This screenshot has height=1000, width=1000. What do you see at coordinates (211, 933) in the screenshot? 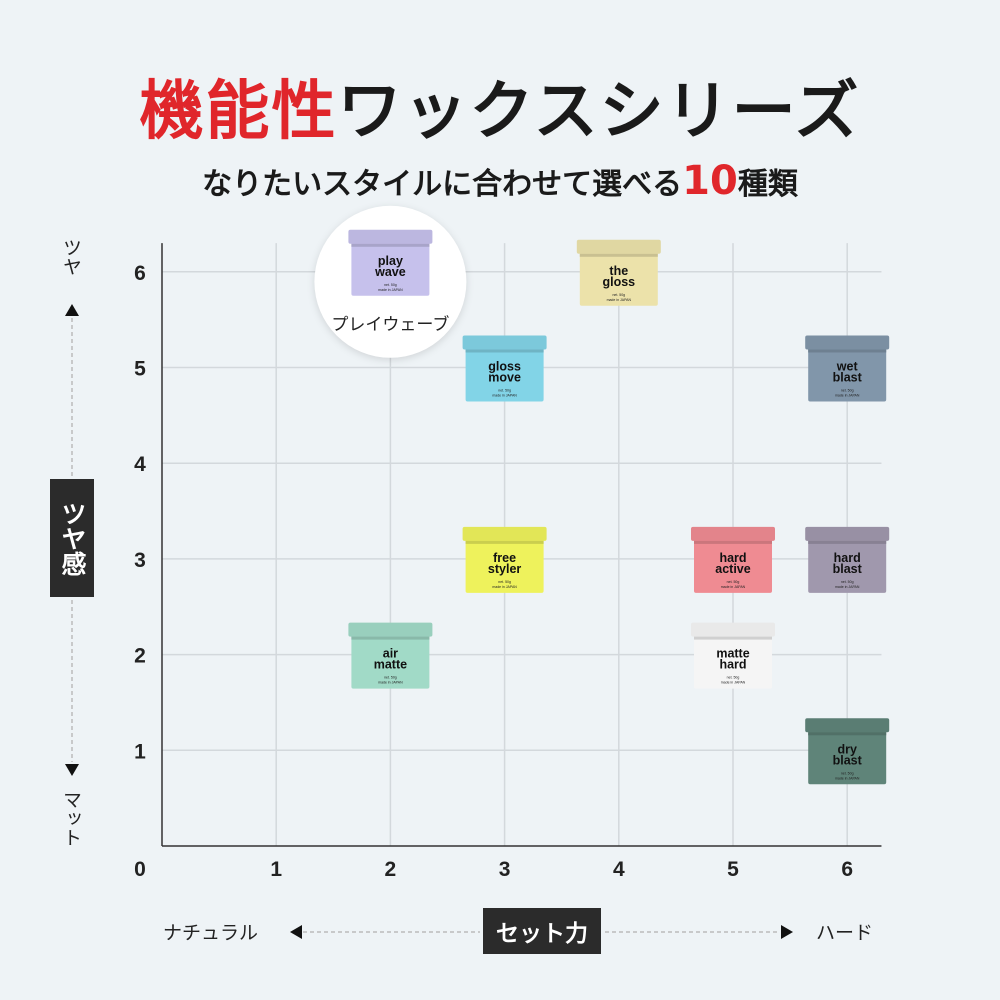
I see `x-low-label: ナチュラル` at bounding box center [211, 933].